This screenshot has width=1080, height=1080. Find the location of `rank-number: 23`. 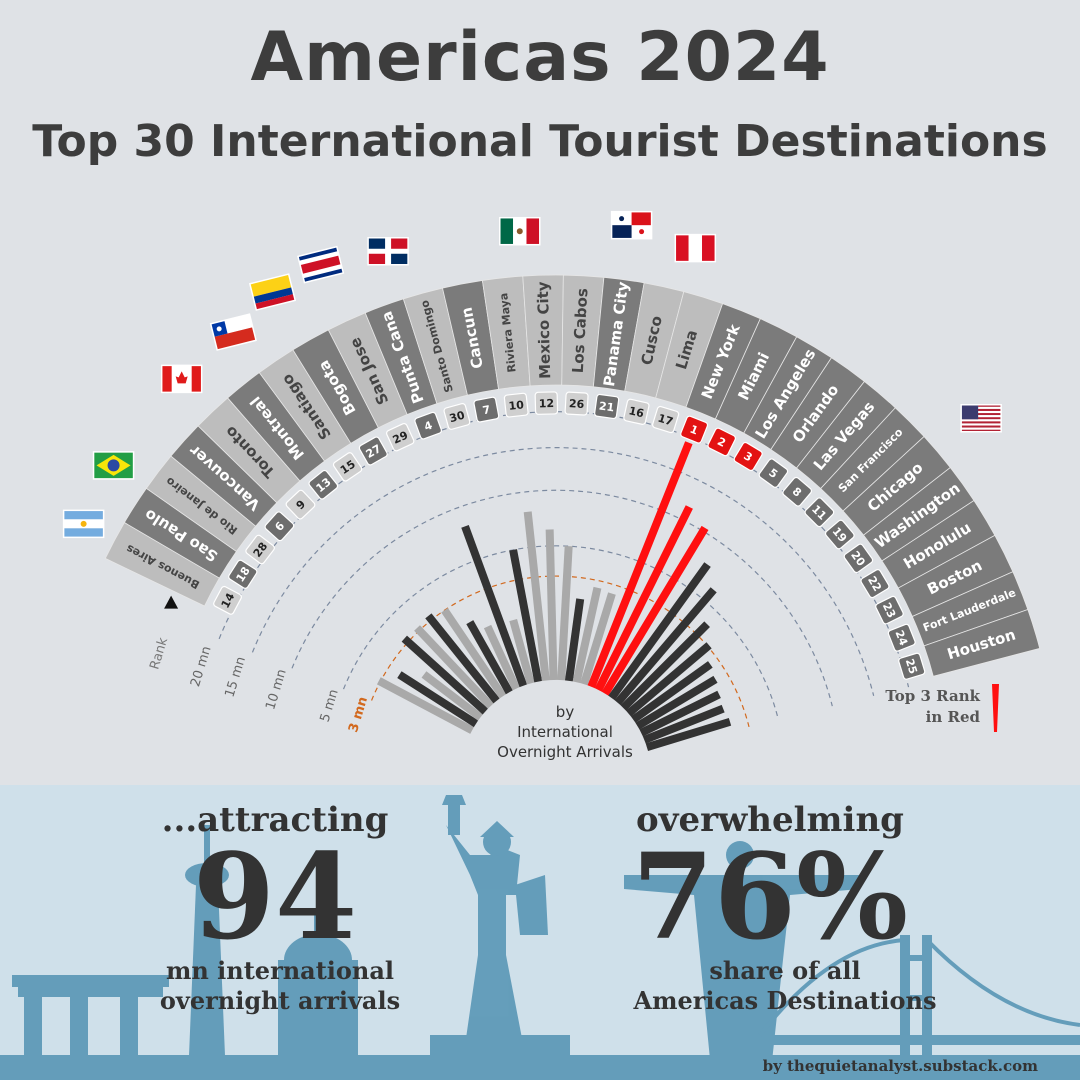

rank-number: 23 is located at coordinates (889, 610).